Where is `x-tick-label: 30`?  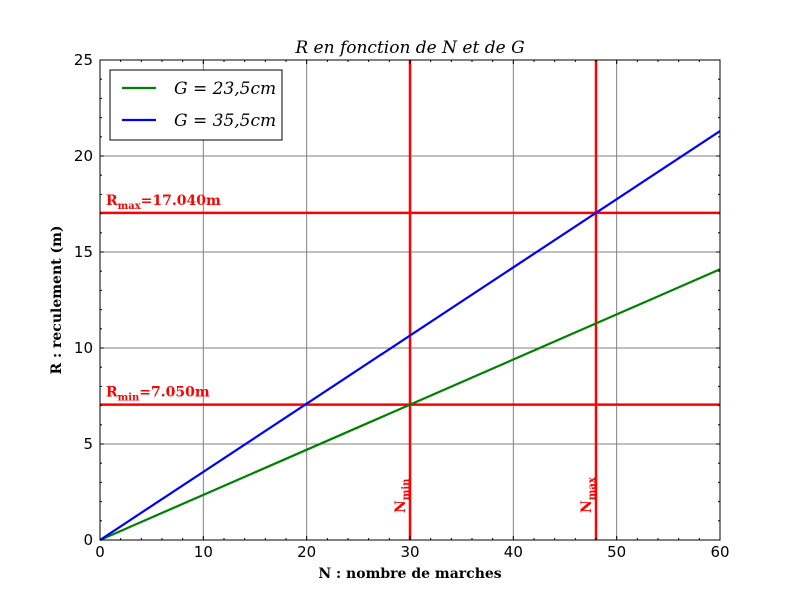 x-tick-label: 30 is located at coordinates (409, 552).